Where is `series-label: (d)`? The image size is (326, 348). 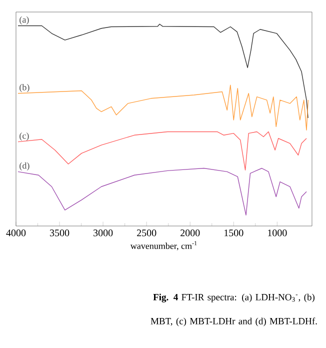 series-label: (d) is located at coordinates (25, 166).